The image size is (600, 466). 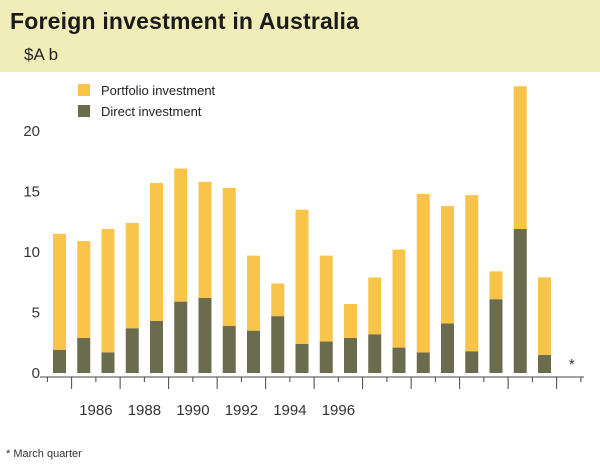 What do you see at coordinates (144, 410) in the screenshot?
I see `x-tick-label: 1988` at bounding box center [144, 410].